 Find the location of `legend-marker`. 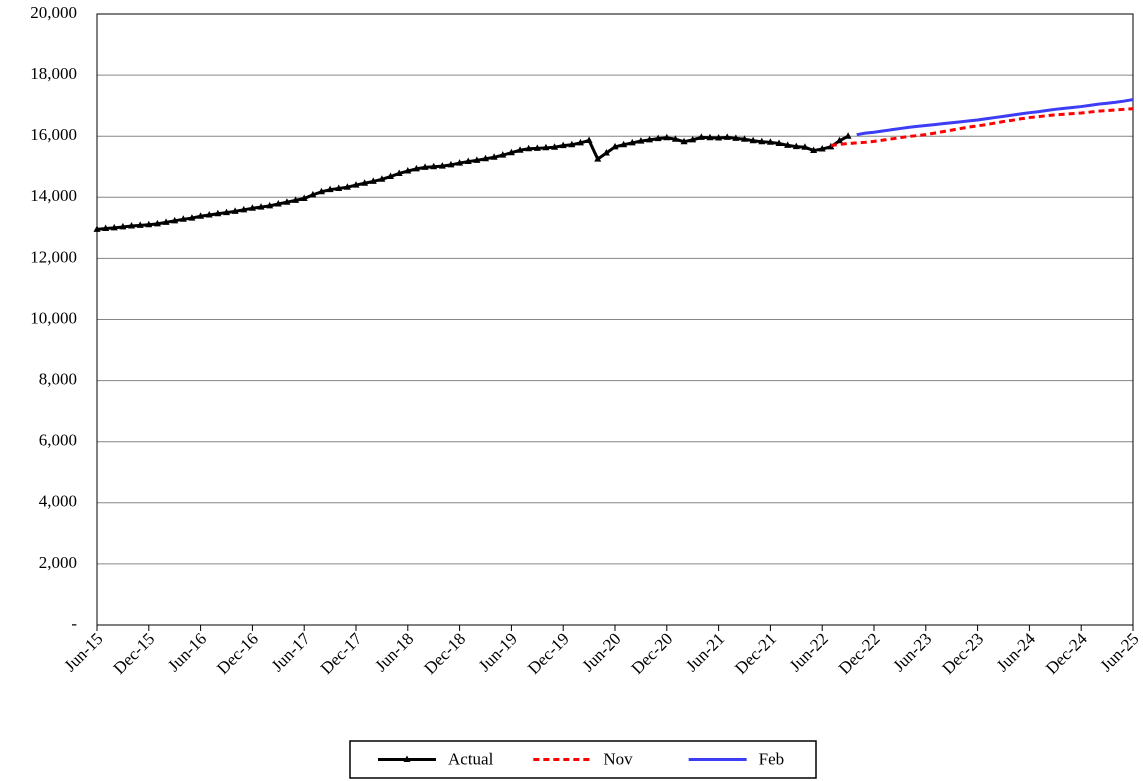

legend-marker is located at coordinates (407, 758).